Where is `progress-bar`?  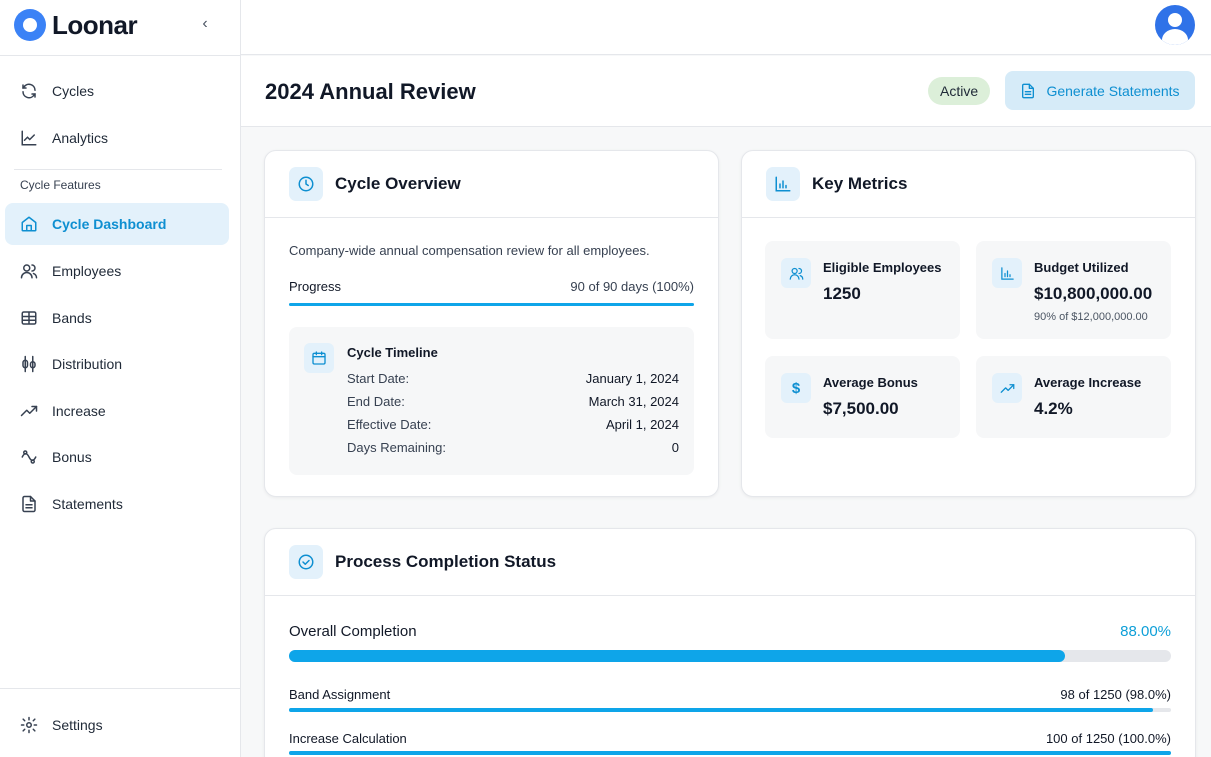
progress-bar is located at coordinates (491, 304).